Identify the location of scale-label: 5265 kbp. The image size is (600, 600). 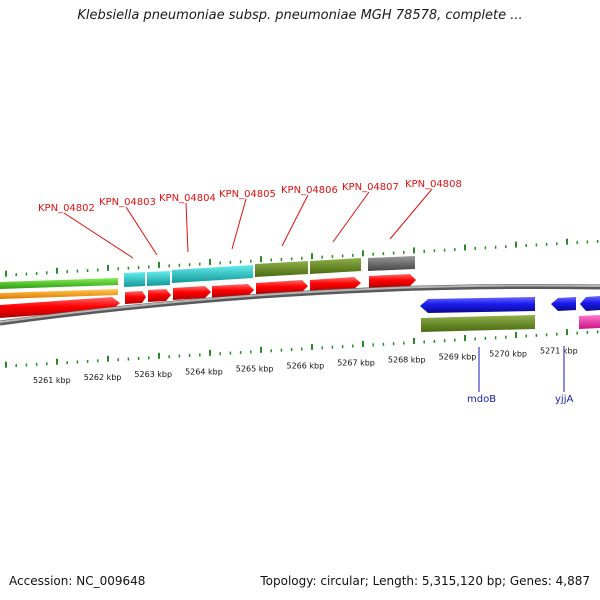
(255, 368).